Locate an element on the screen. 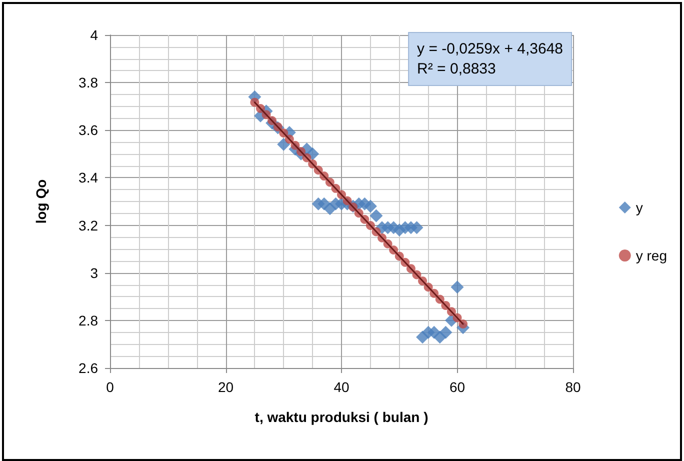  y-tick-label: 3.8 is located at coordinates (88, 82).